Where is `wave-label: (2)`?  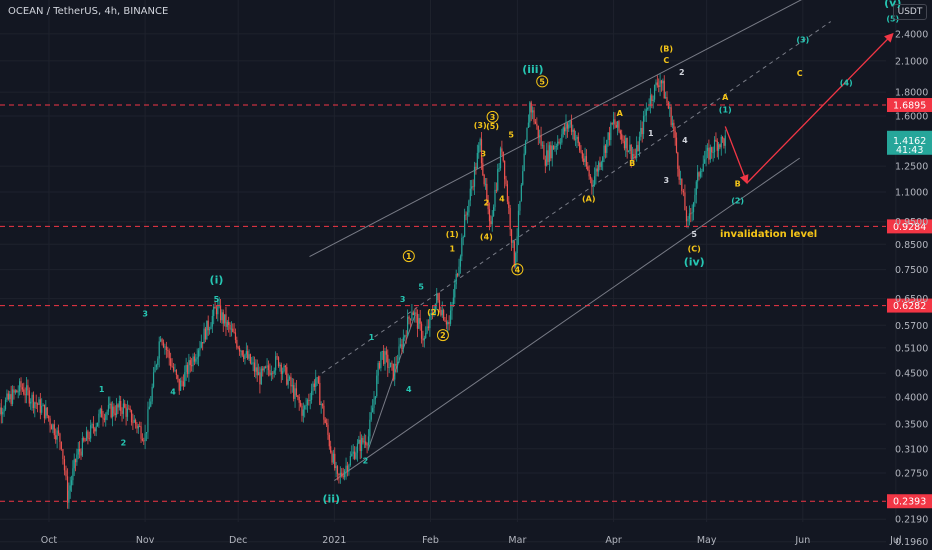 wave-label: (2) is located at coordinates (433, 312).